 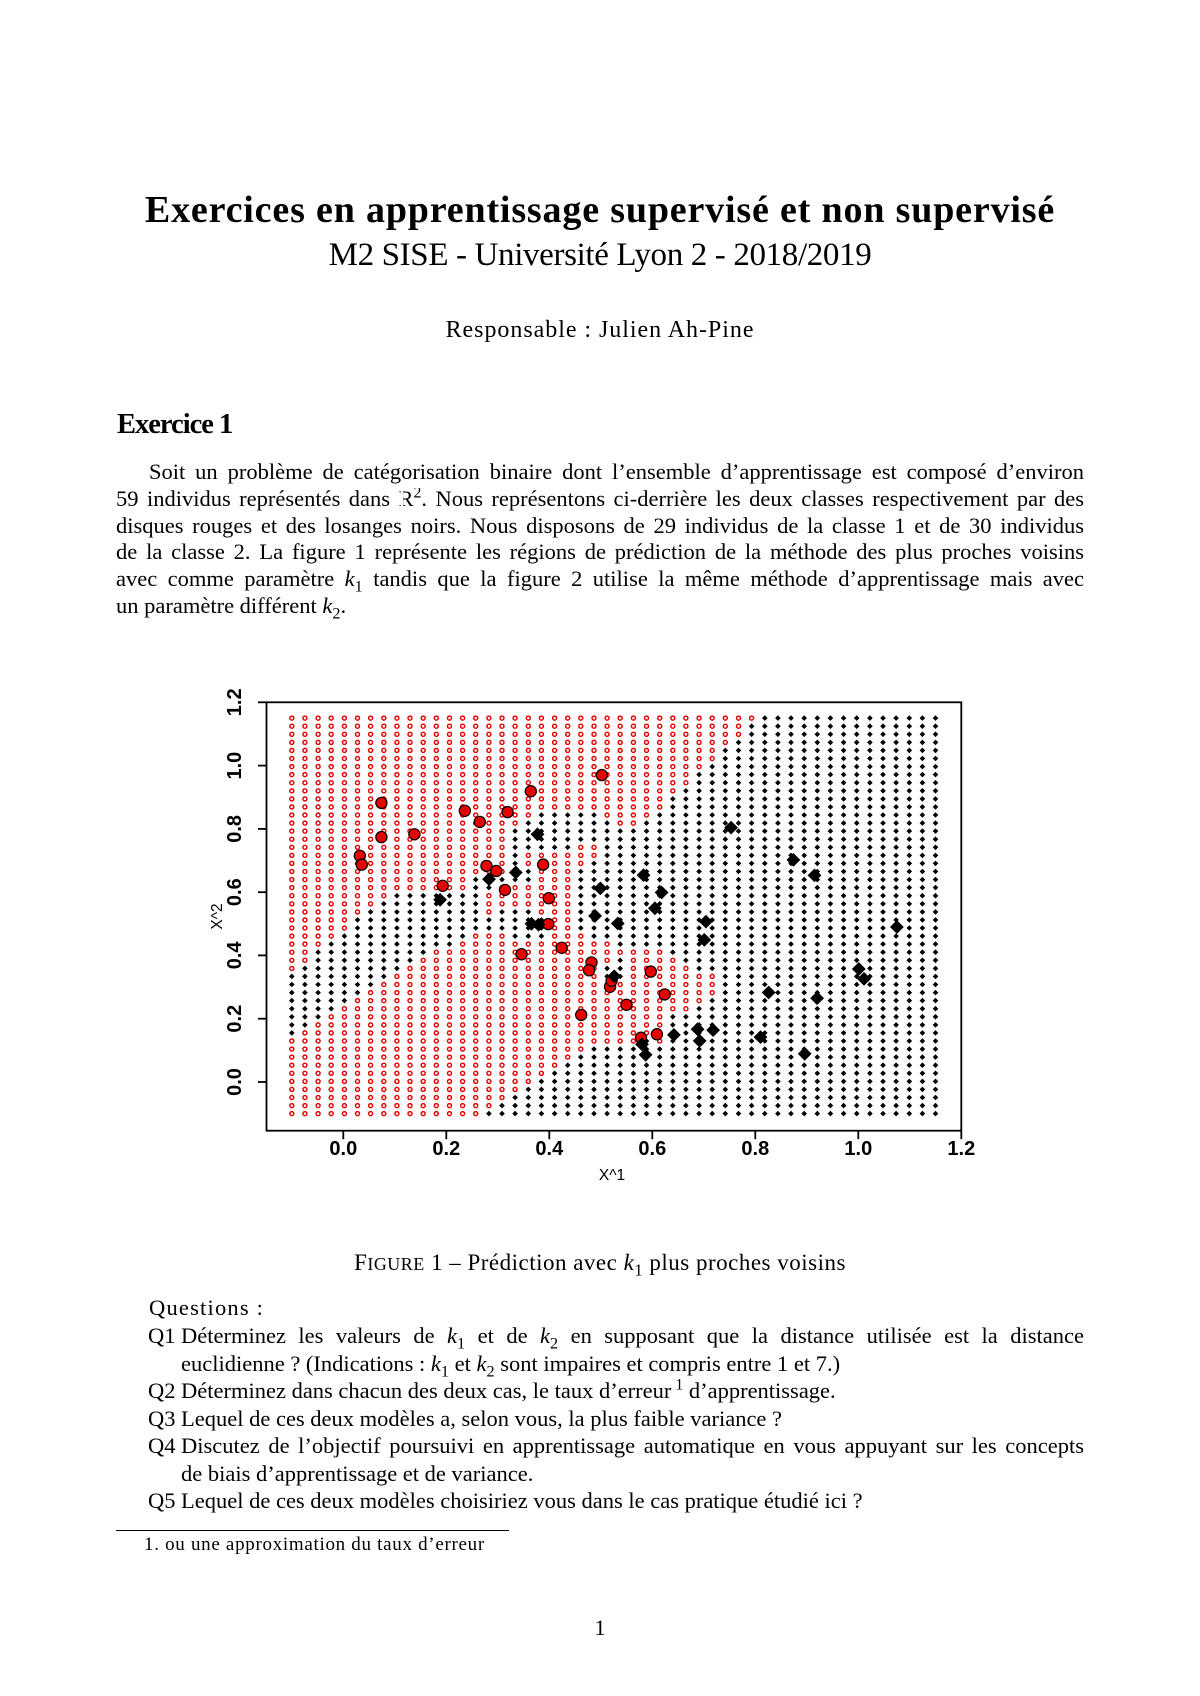 What do you see at coordinates (217, 916) in the screenshot?
I see `svg-text: X^2` at bounding box center [217, 916].